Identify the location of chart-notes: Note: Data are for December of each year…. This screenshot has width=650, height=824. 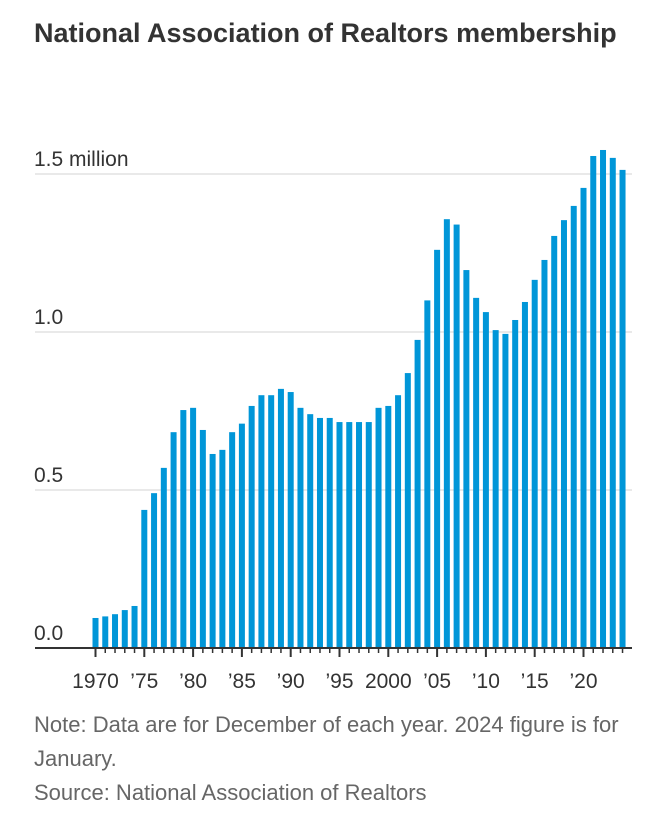
(334, 759).